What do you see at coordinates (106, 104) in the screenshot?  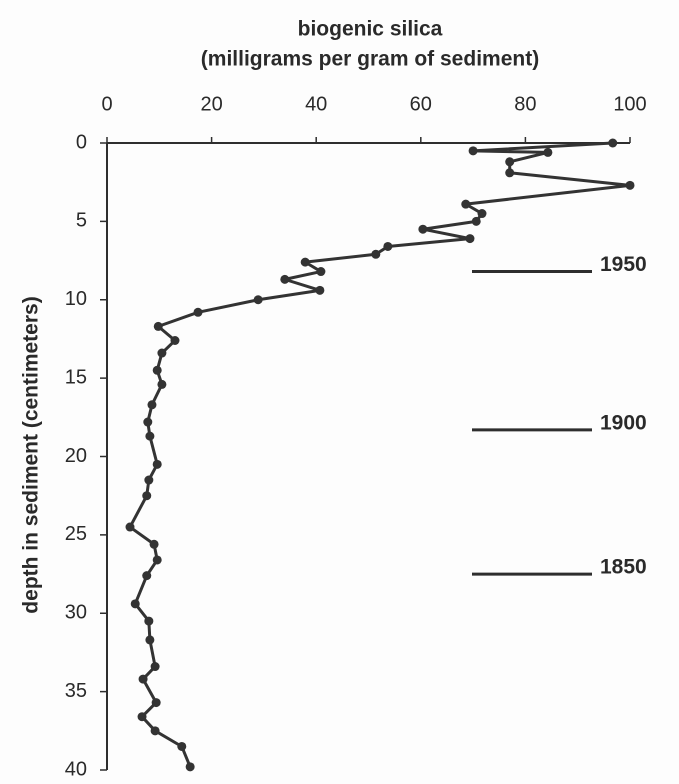 I see `x-tick-label: 0` at bounding box center [106, 104].